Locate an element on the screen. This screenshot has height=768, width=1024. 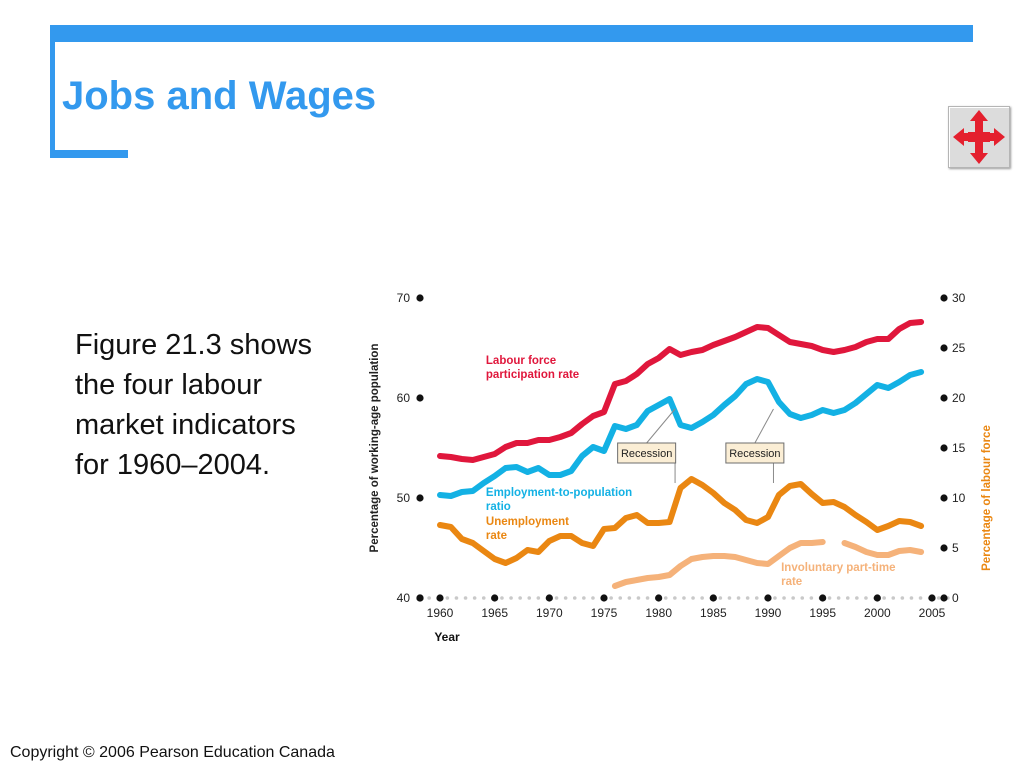
series-label-labour-force-participation-rate: participation rate is located at coordinates (532, 375).